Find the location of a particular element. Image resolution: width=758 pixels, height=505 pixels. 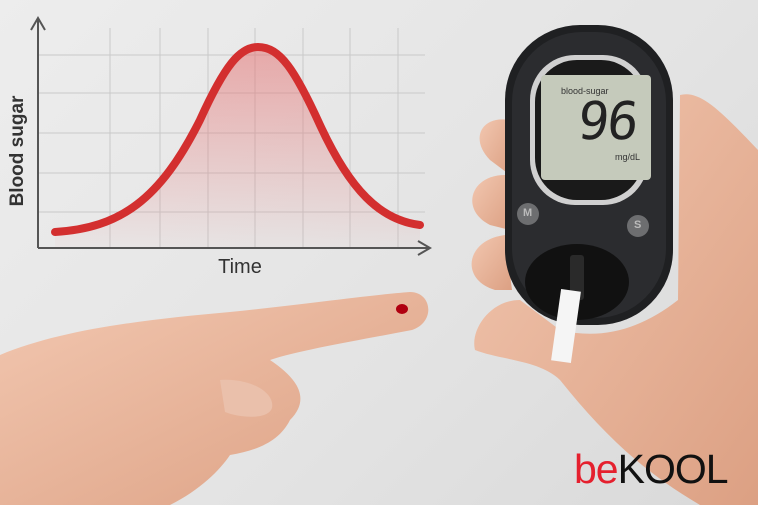

glucose-meter is located at coordinates (589, 194).